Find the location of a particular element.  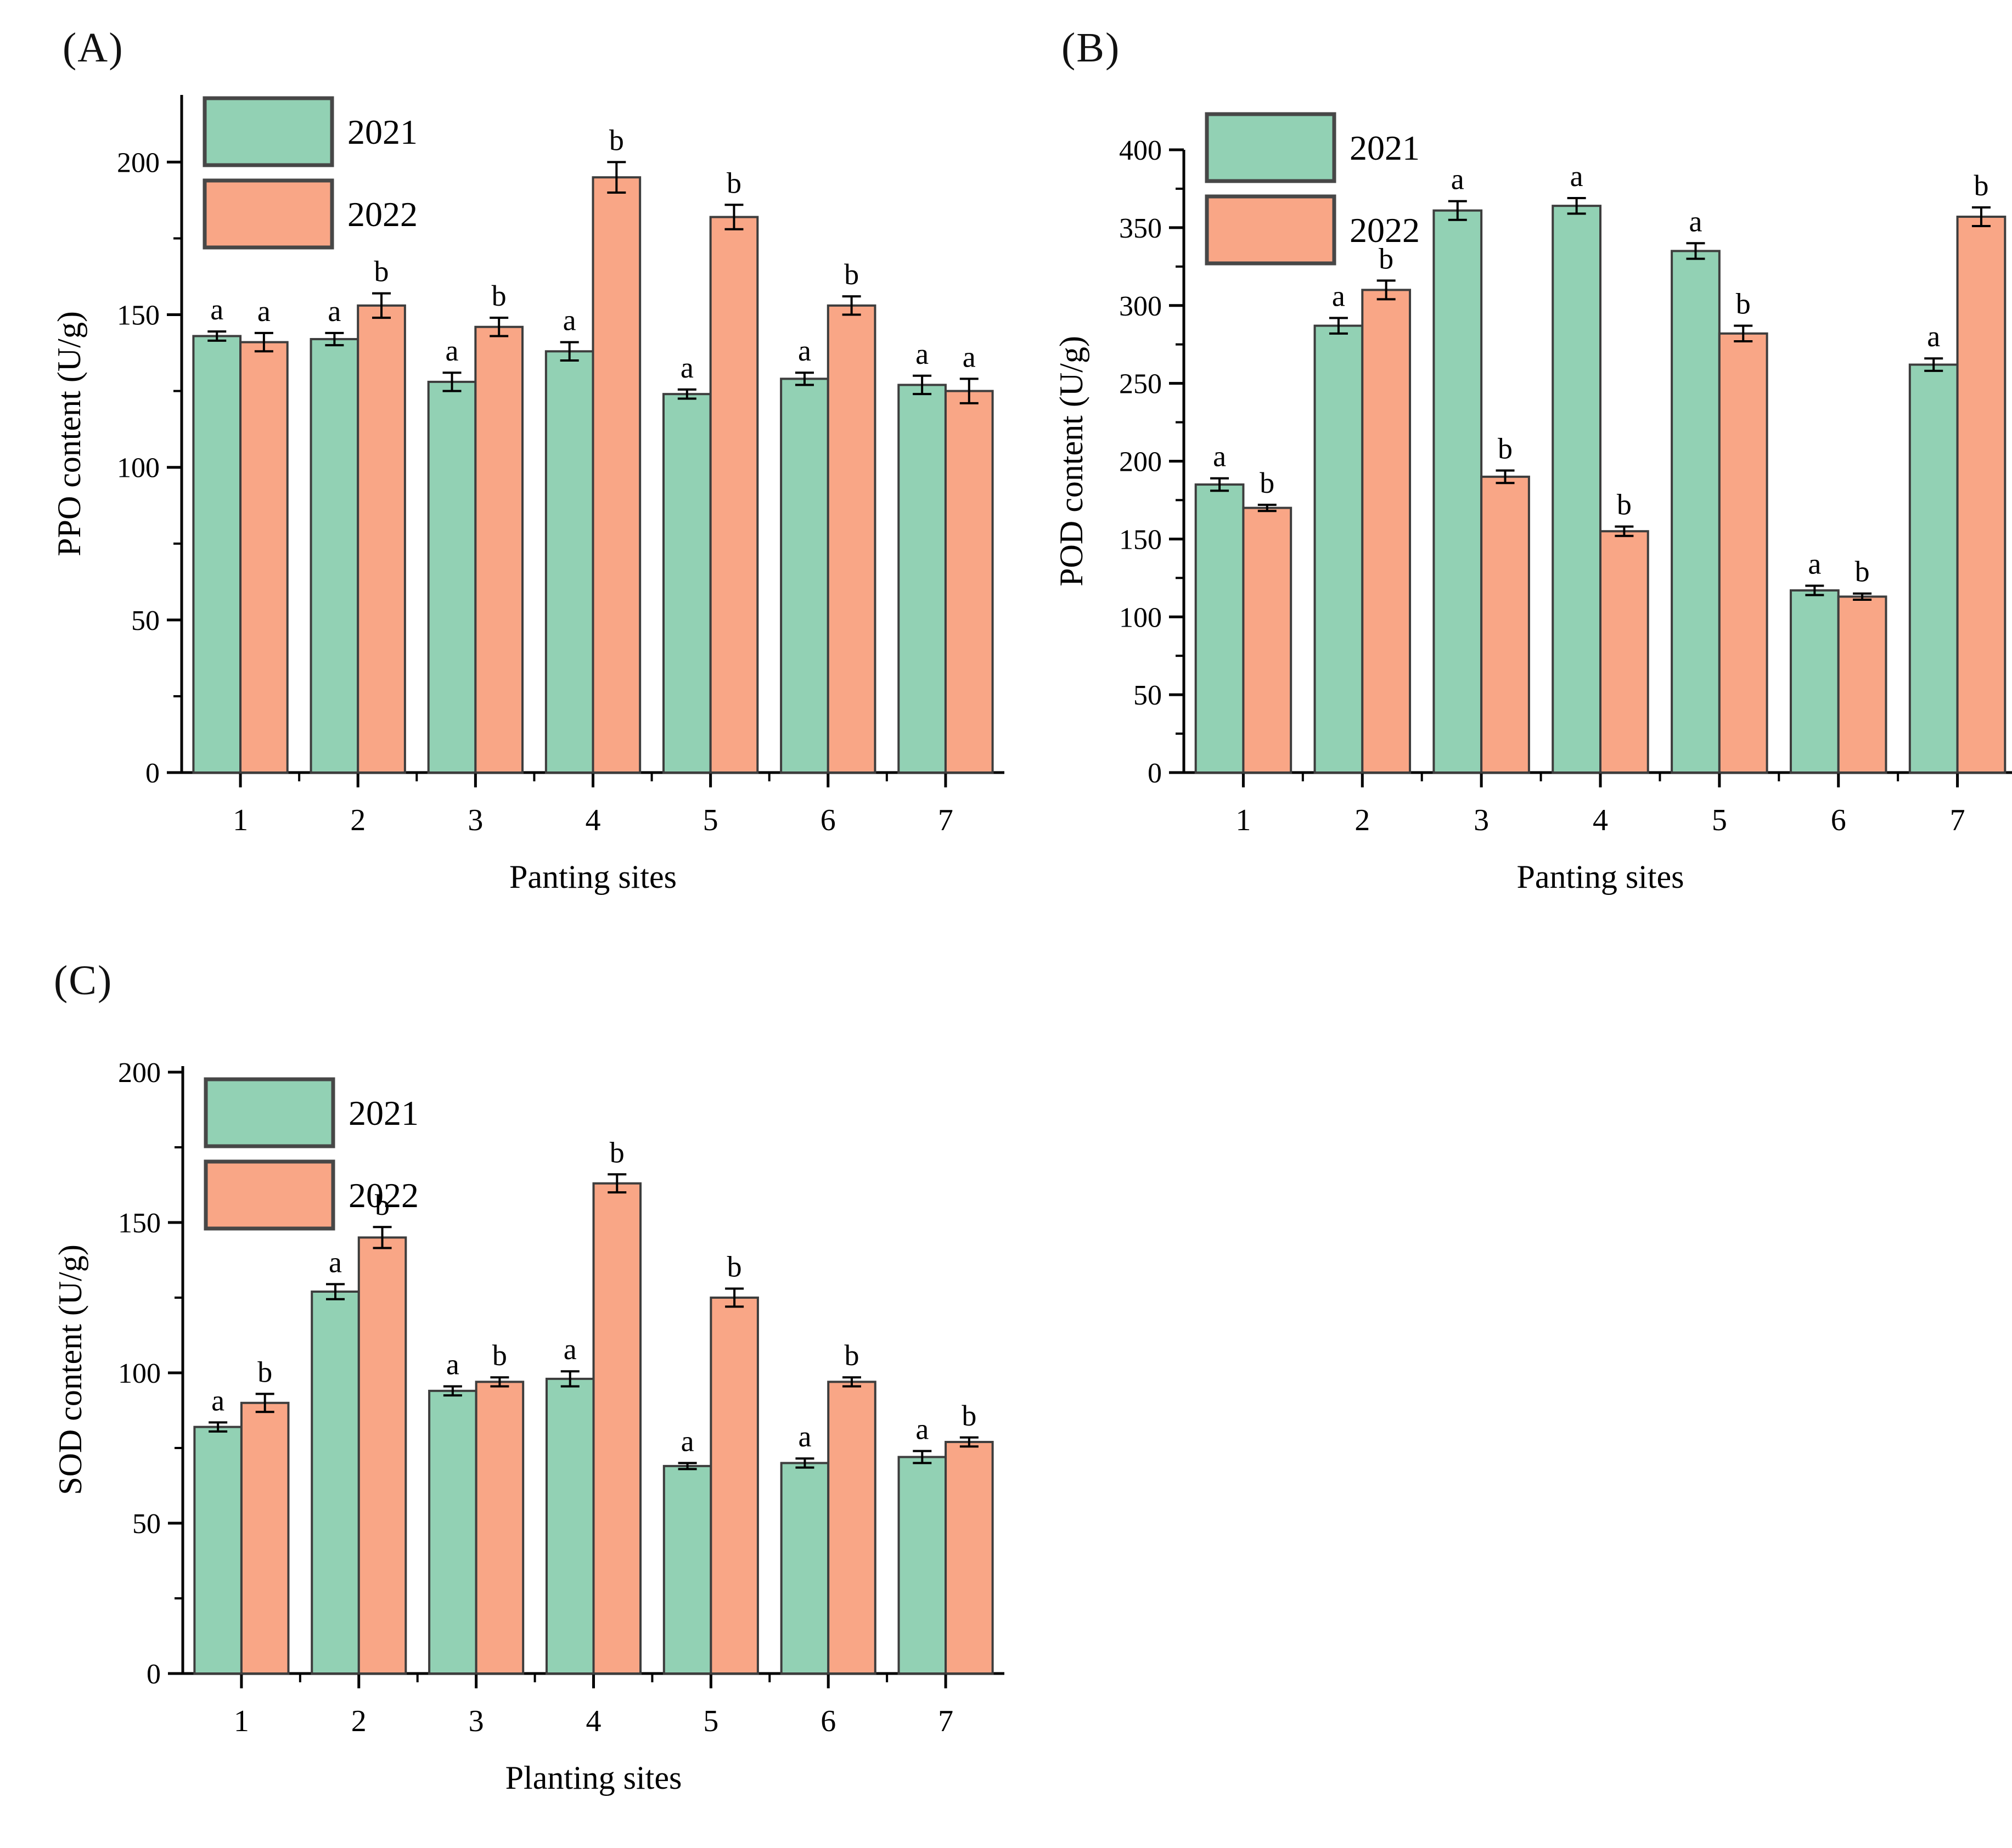

y-tick-label: 0 is located at coordinates (152, 774).